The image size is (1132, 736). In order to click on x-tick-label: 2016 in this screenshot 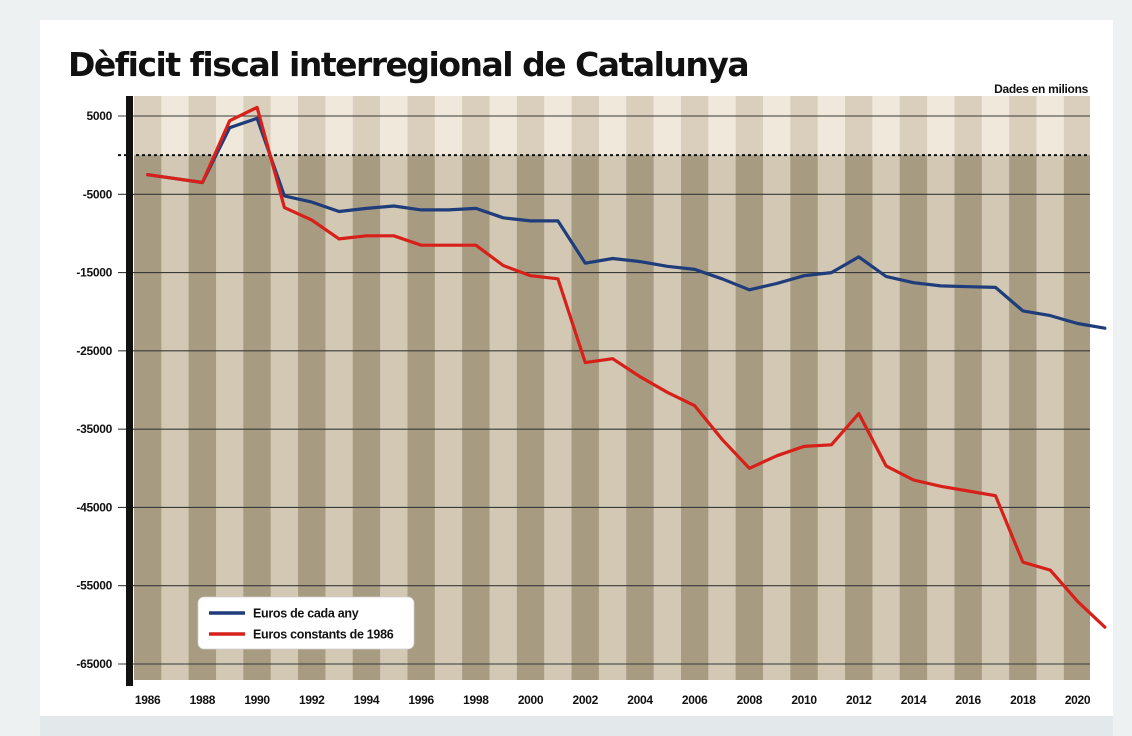, I will do `click(968, 700)`.